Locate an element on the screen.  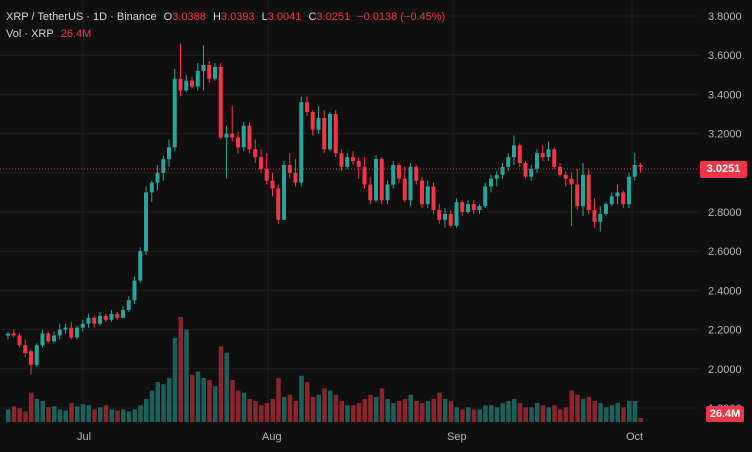
price-tick-label: 2.2000 is located at coordinates (725, 331).